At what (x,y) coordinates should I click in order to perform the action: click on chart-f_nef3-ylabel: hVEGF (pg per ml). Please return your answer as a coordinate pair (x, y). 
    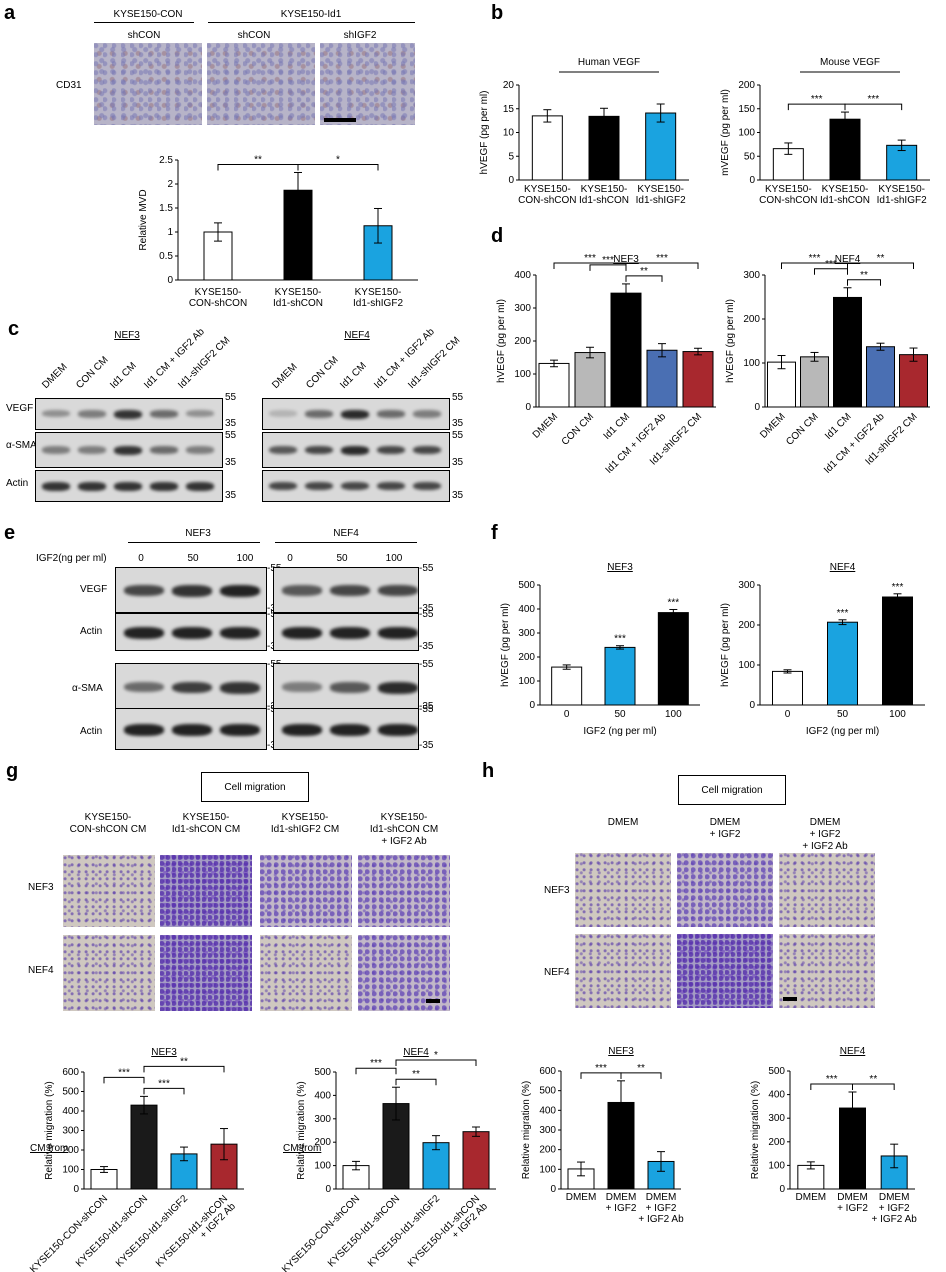
    Looking at the image, I should click on (505, 645).